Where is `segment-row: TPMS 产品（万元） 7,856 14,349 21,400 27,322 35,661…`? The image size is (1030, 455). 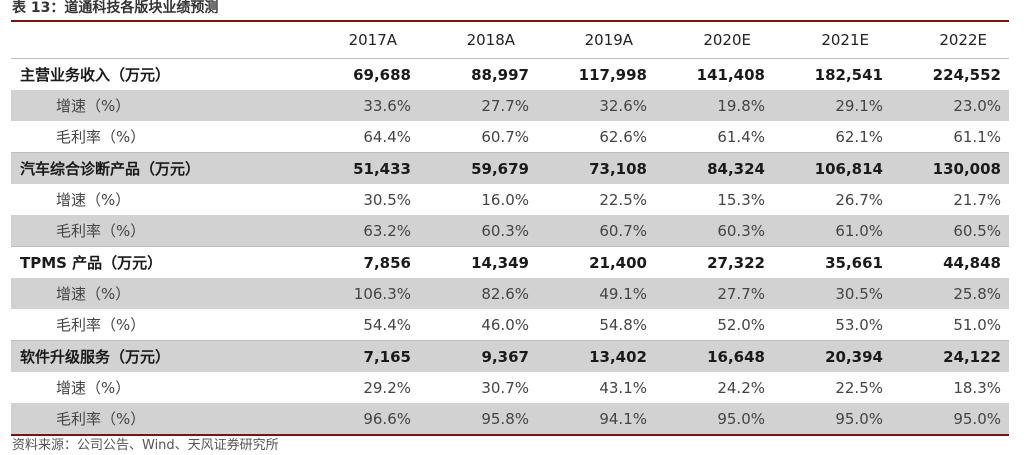
segment-row: TPMS 产品（万元） 7,856 14,349 21,400 27,322 35,661… is located at coordinates (510, 262).